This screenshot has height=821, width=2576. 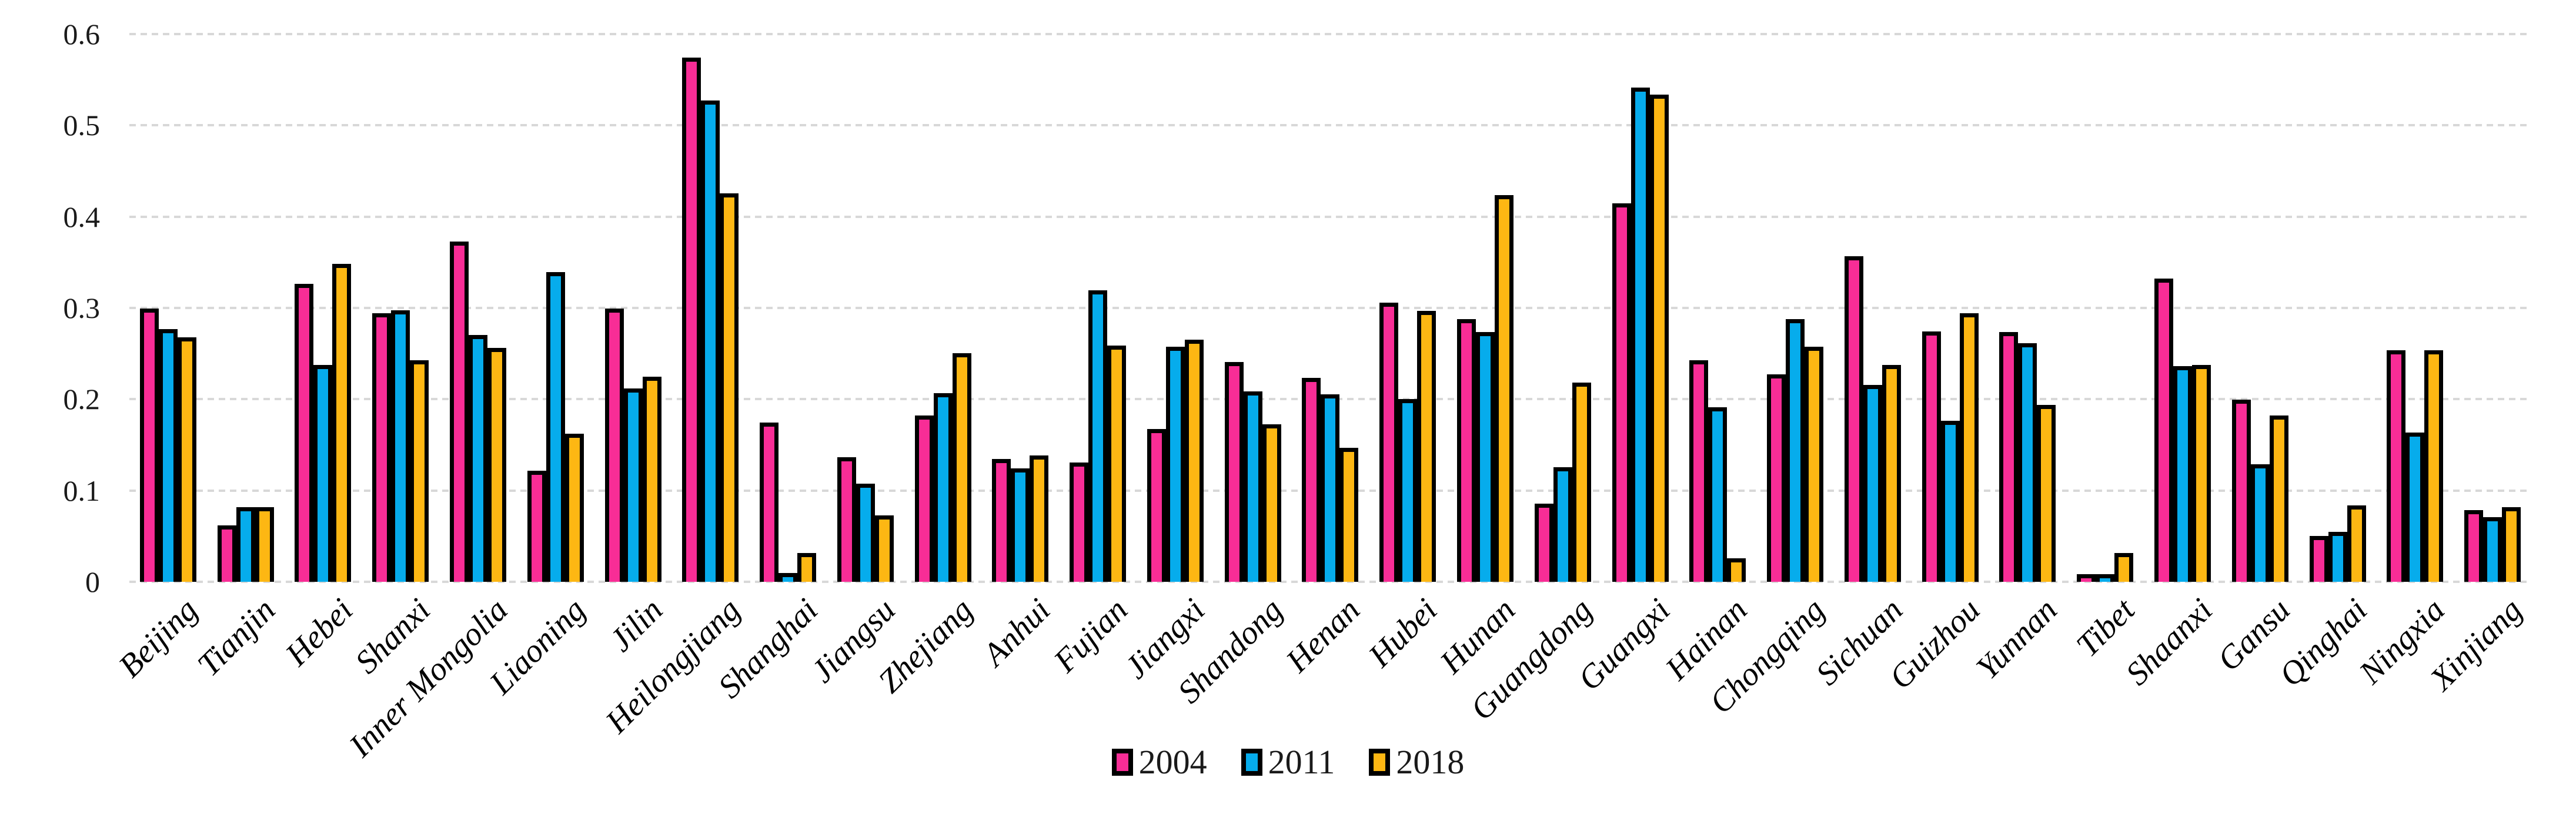 I want to click on bar-2018-shanghai, so click(x=807, y=567).